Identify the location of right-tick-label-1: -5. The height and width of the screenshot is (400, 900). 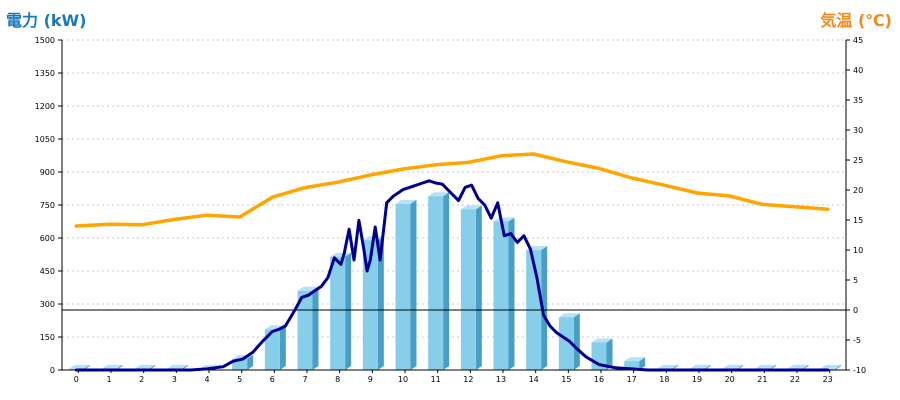
(857, 340).